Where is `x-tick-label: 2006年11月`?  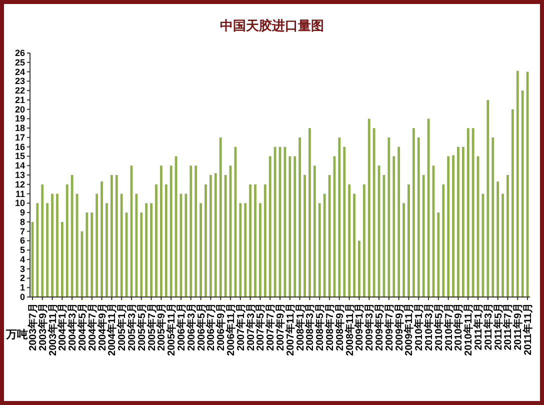
x-tick-label: 2006年11月 is located at coordinates (230, 329).